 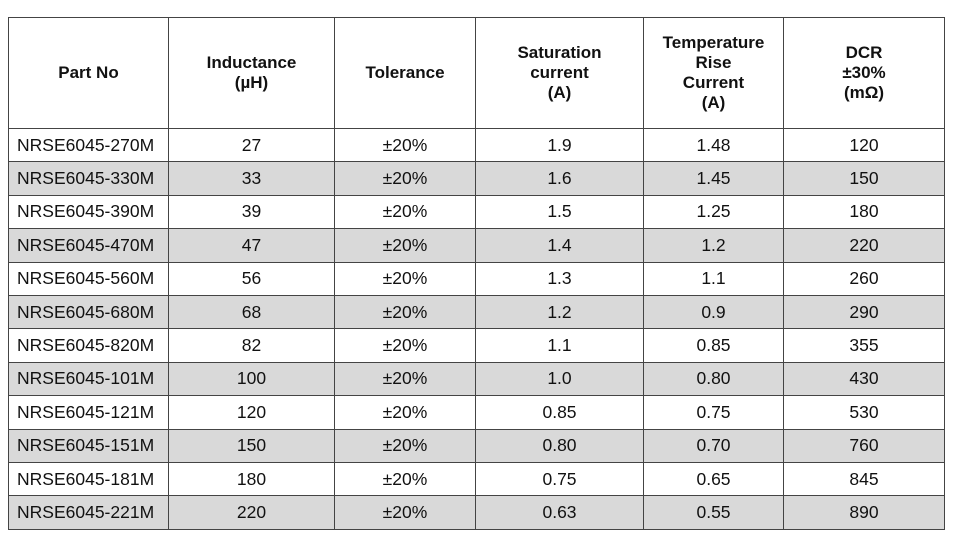 What do you see at coordinates (864, 379) in the screenshot?
I see `cell-dcr: 430` at bounding box center [864, 379].